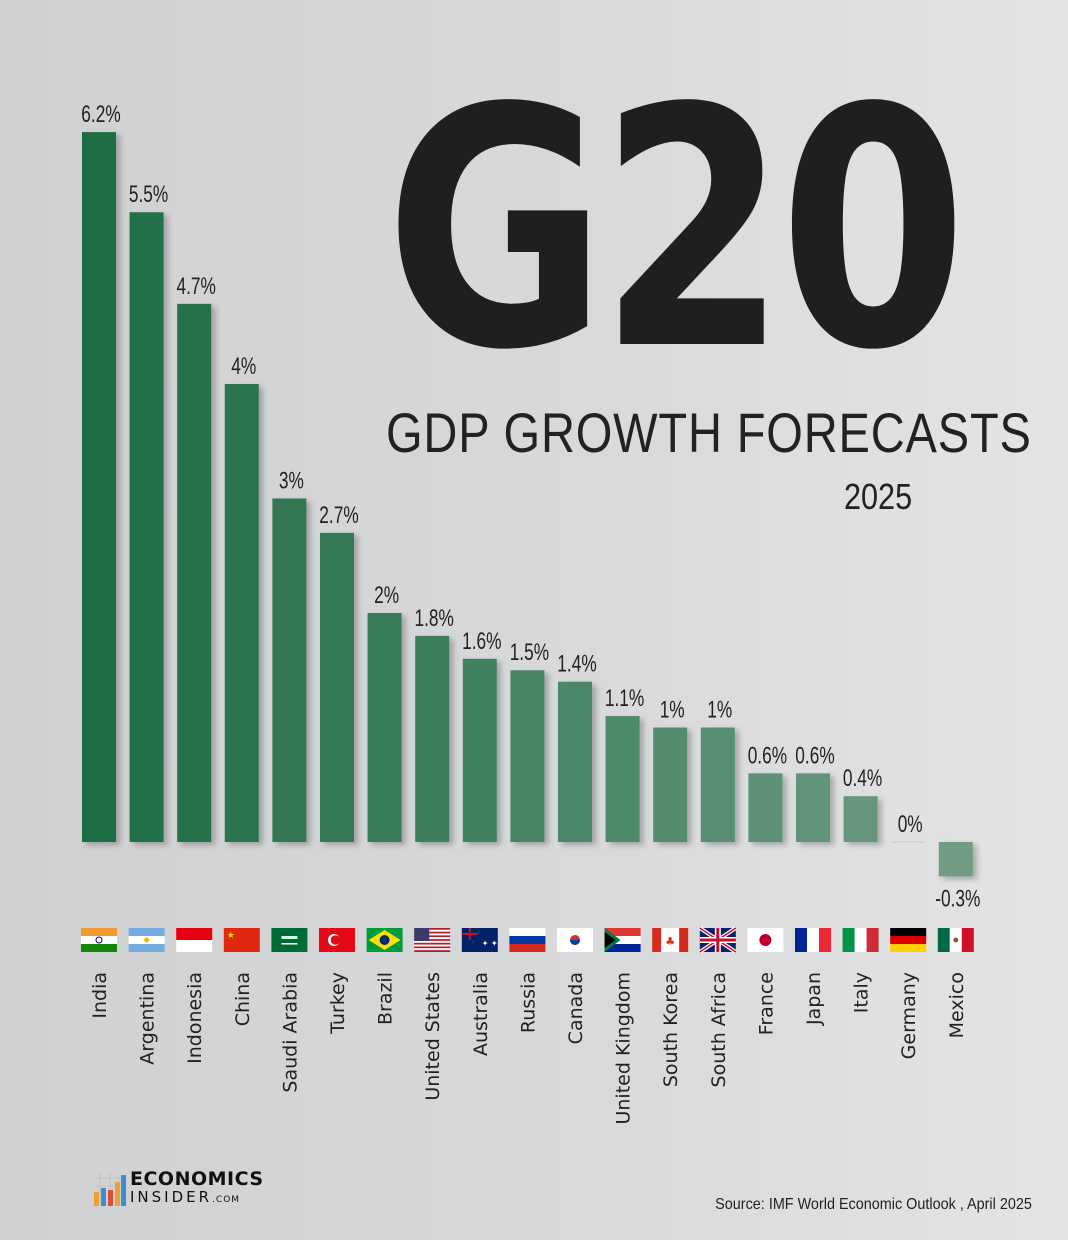 The image size is (1068, 1240). Describe the element at coordinates (862, 779) in the screenshot. I see `data-label: 0.4%` at that location.